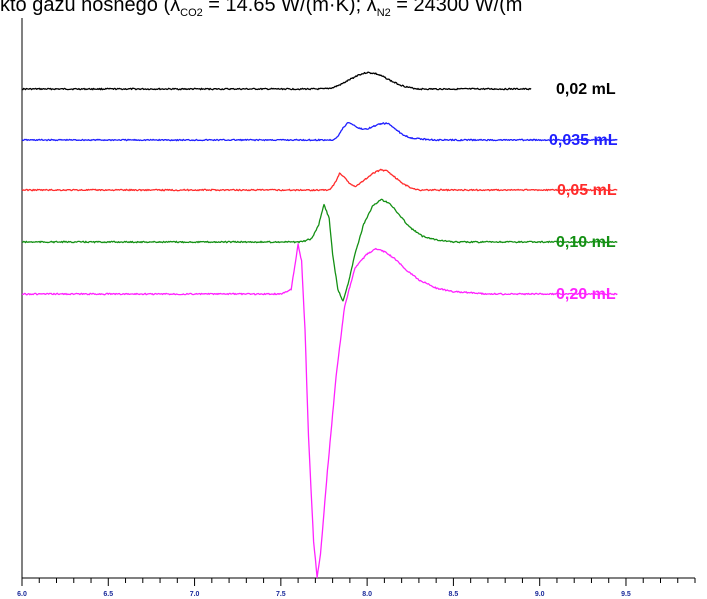 This screenshot has height=599, width=707. I want to click on x-tick-label: 9.5, so click(626, 594).